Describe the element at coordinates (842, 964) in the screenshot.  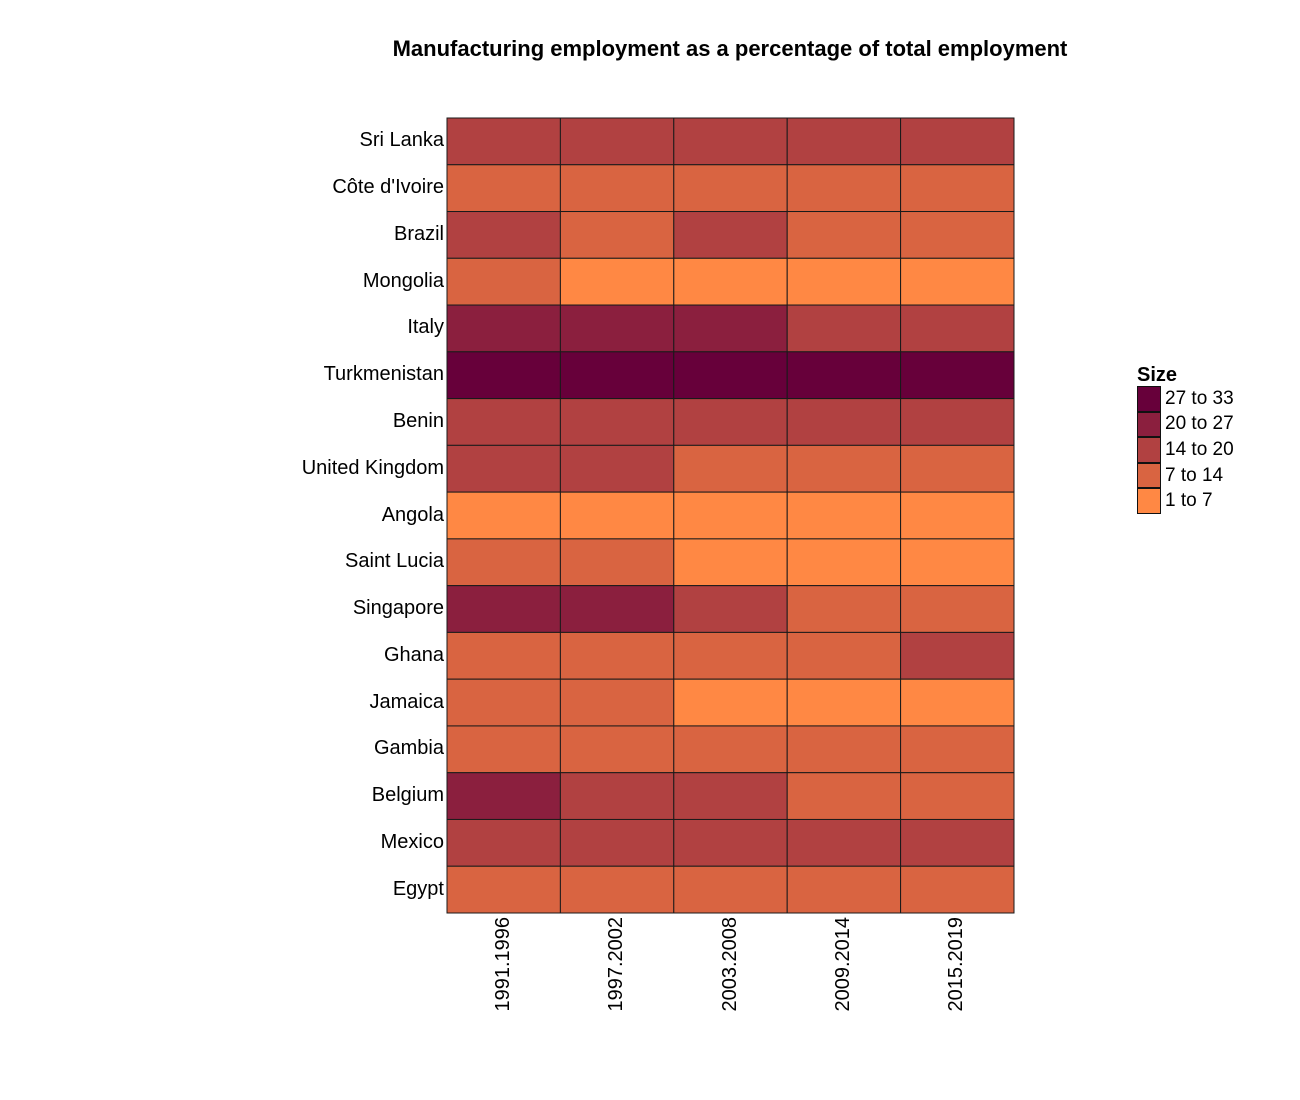
I see `x-tick-label: 2009.2014` at that location.